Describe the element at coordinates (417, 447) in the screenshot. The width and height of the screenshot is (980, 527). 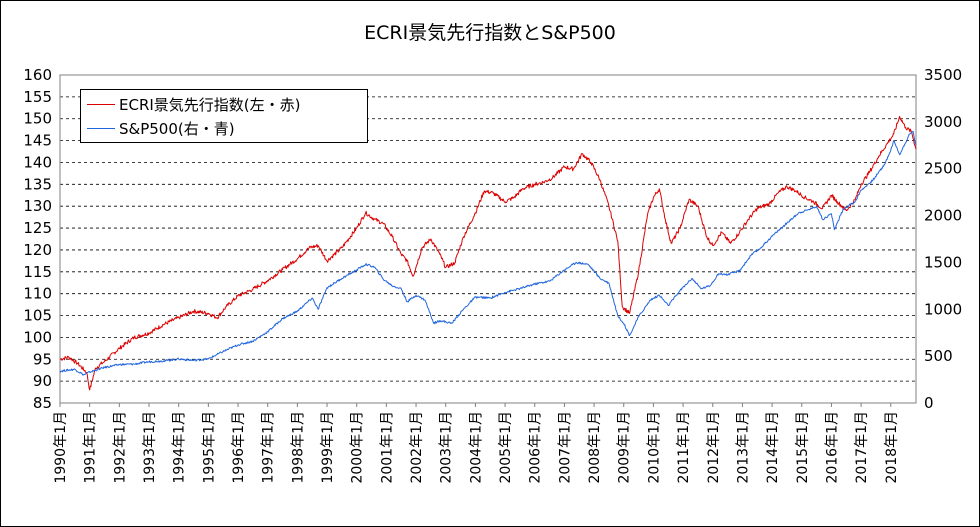
I see `x-tick-label: 2002年1月` at that location.